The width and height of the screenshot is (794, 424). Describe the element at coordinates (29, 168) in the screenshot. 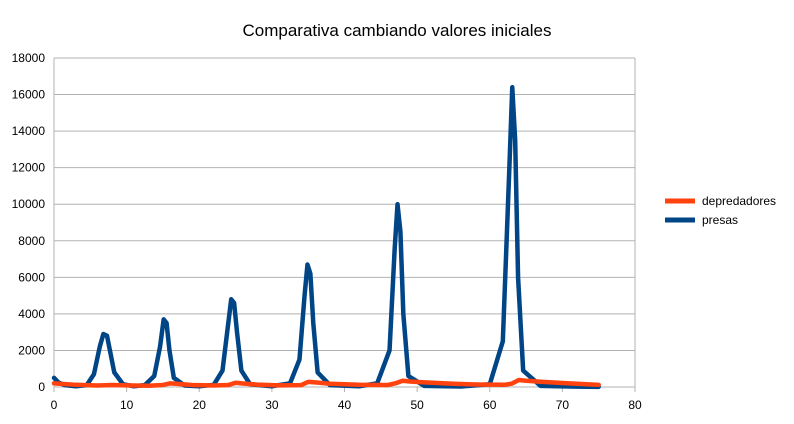

I see `y-tick-label: 12000` at that location.